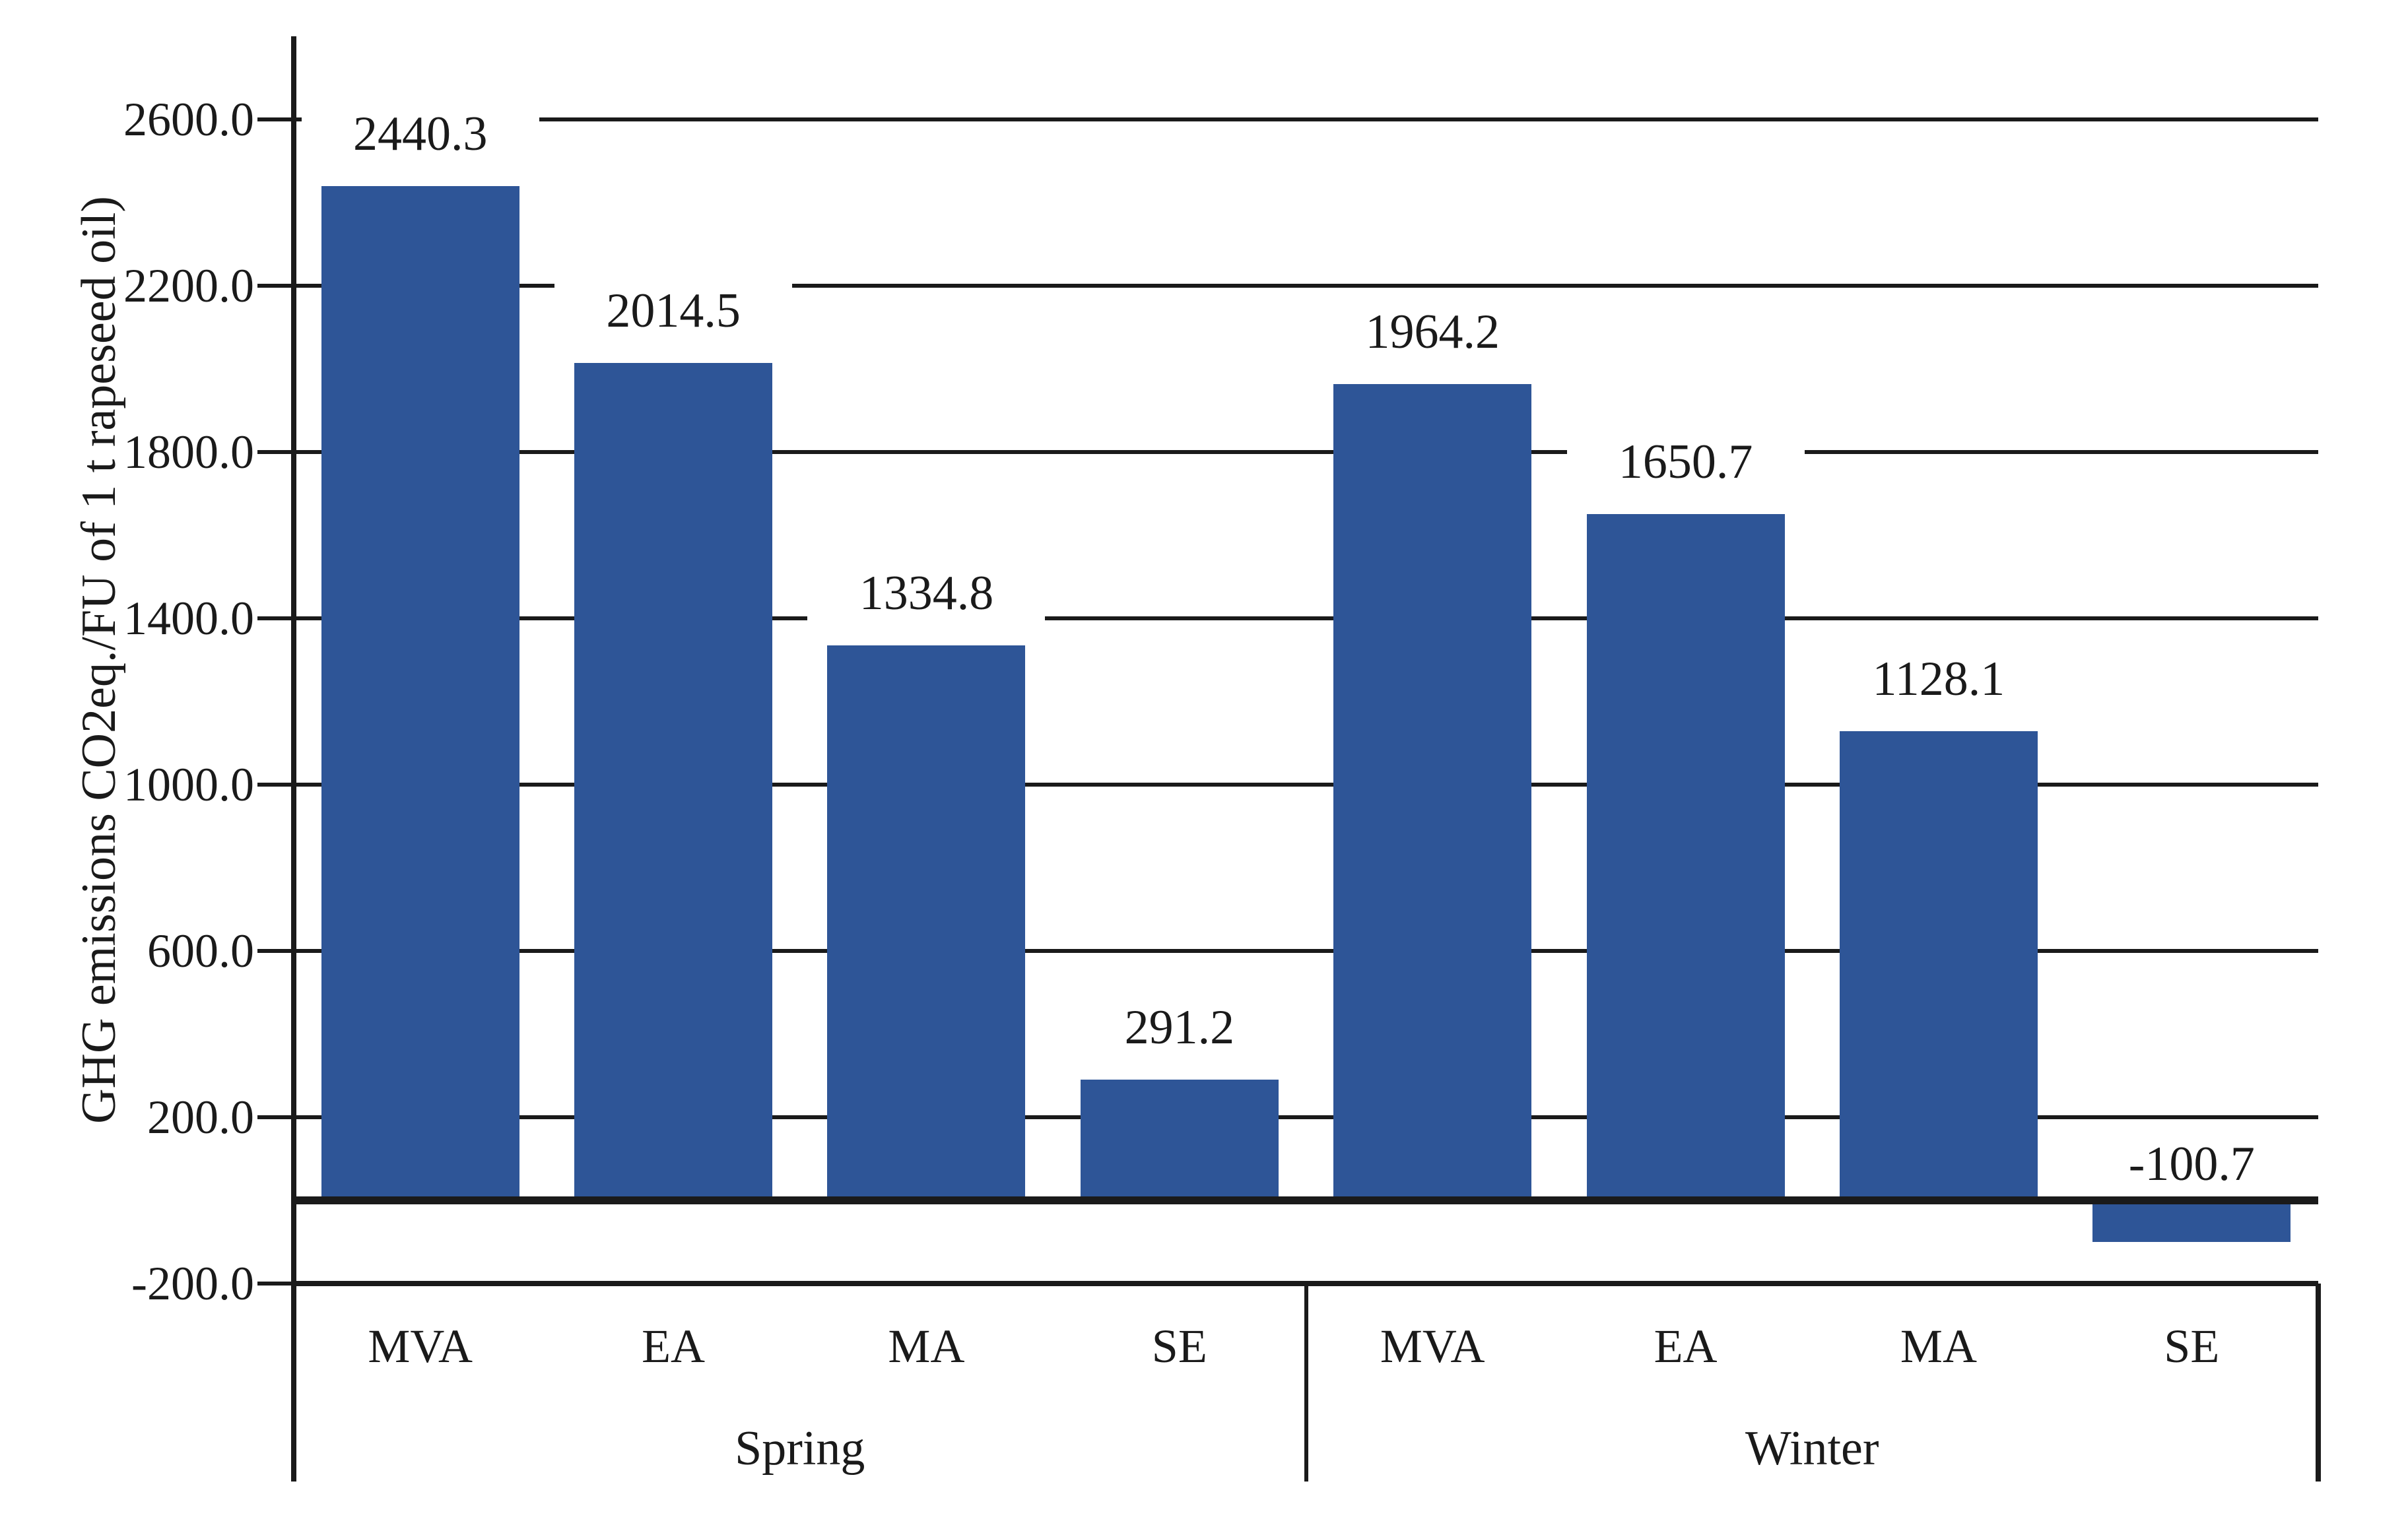  What do you see at coordinates (673, 310) in the screenshot?
I see `bar-value-label-1: 2014.5` at bounding box center [673, 310].